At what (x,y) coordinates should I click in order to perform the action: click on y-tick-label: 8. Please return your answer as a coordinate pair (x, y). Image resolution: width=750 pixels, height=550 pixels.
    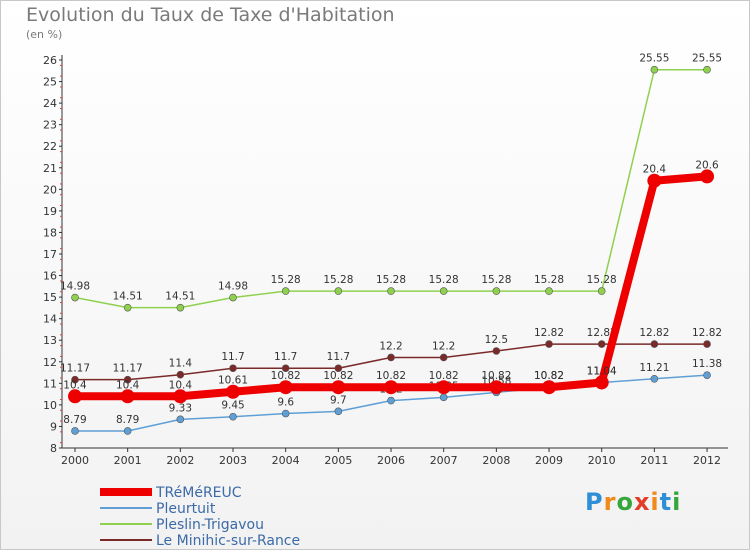
    Looking at the image, I should click on (53, 448).